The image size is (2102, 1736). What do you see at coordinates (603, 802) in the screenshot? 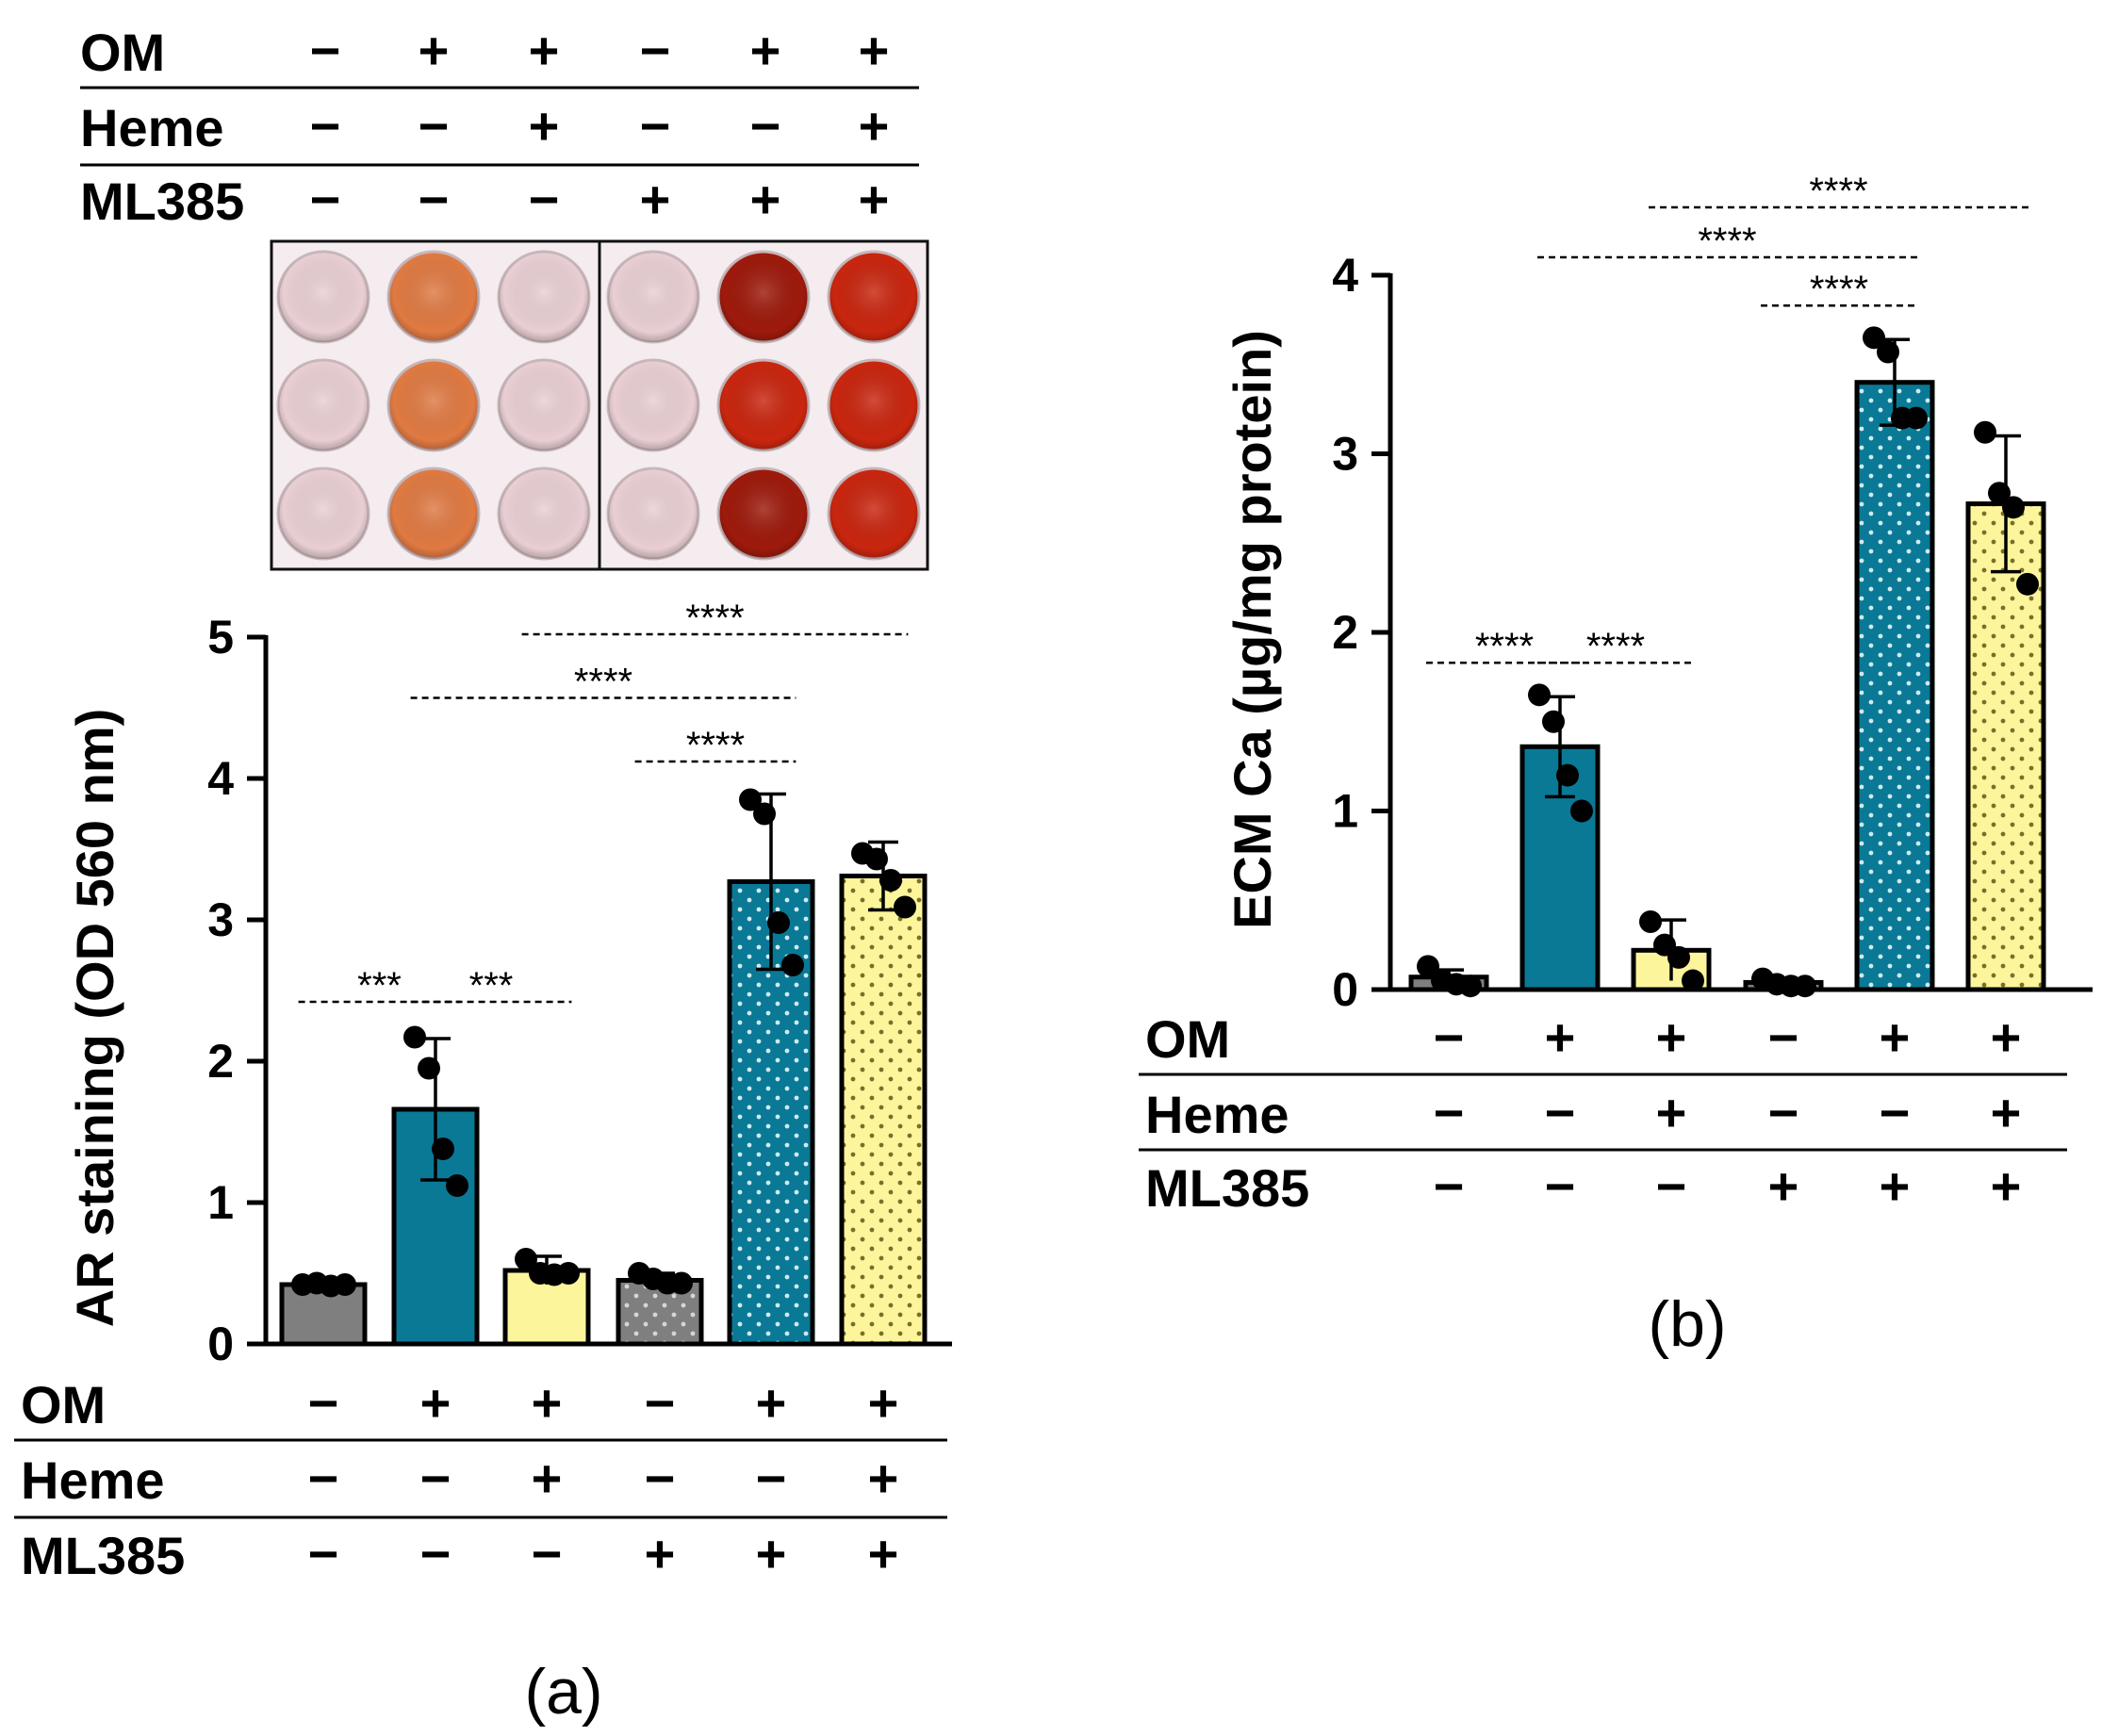
I see `significance-brackets: *** ***************` at bounding box center [603, 802].